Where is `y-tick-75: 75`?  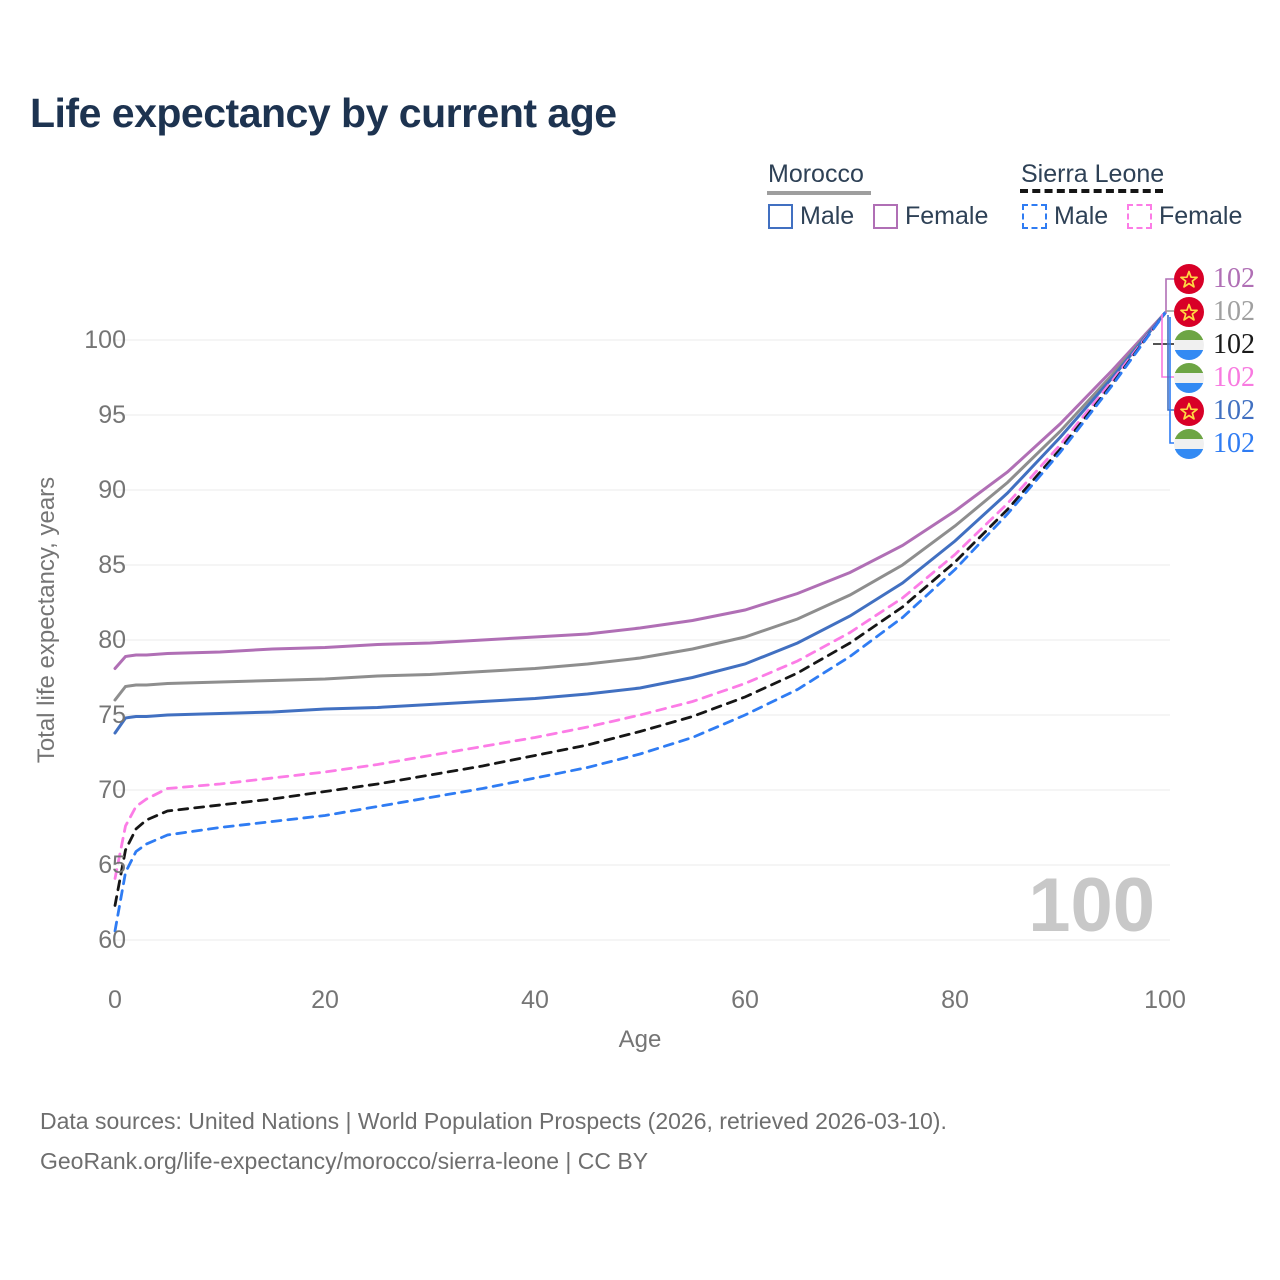
y-tick-75: 75 is located at coordinates (112, 715).